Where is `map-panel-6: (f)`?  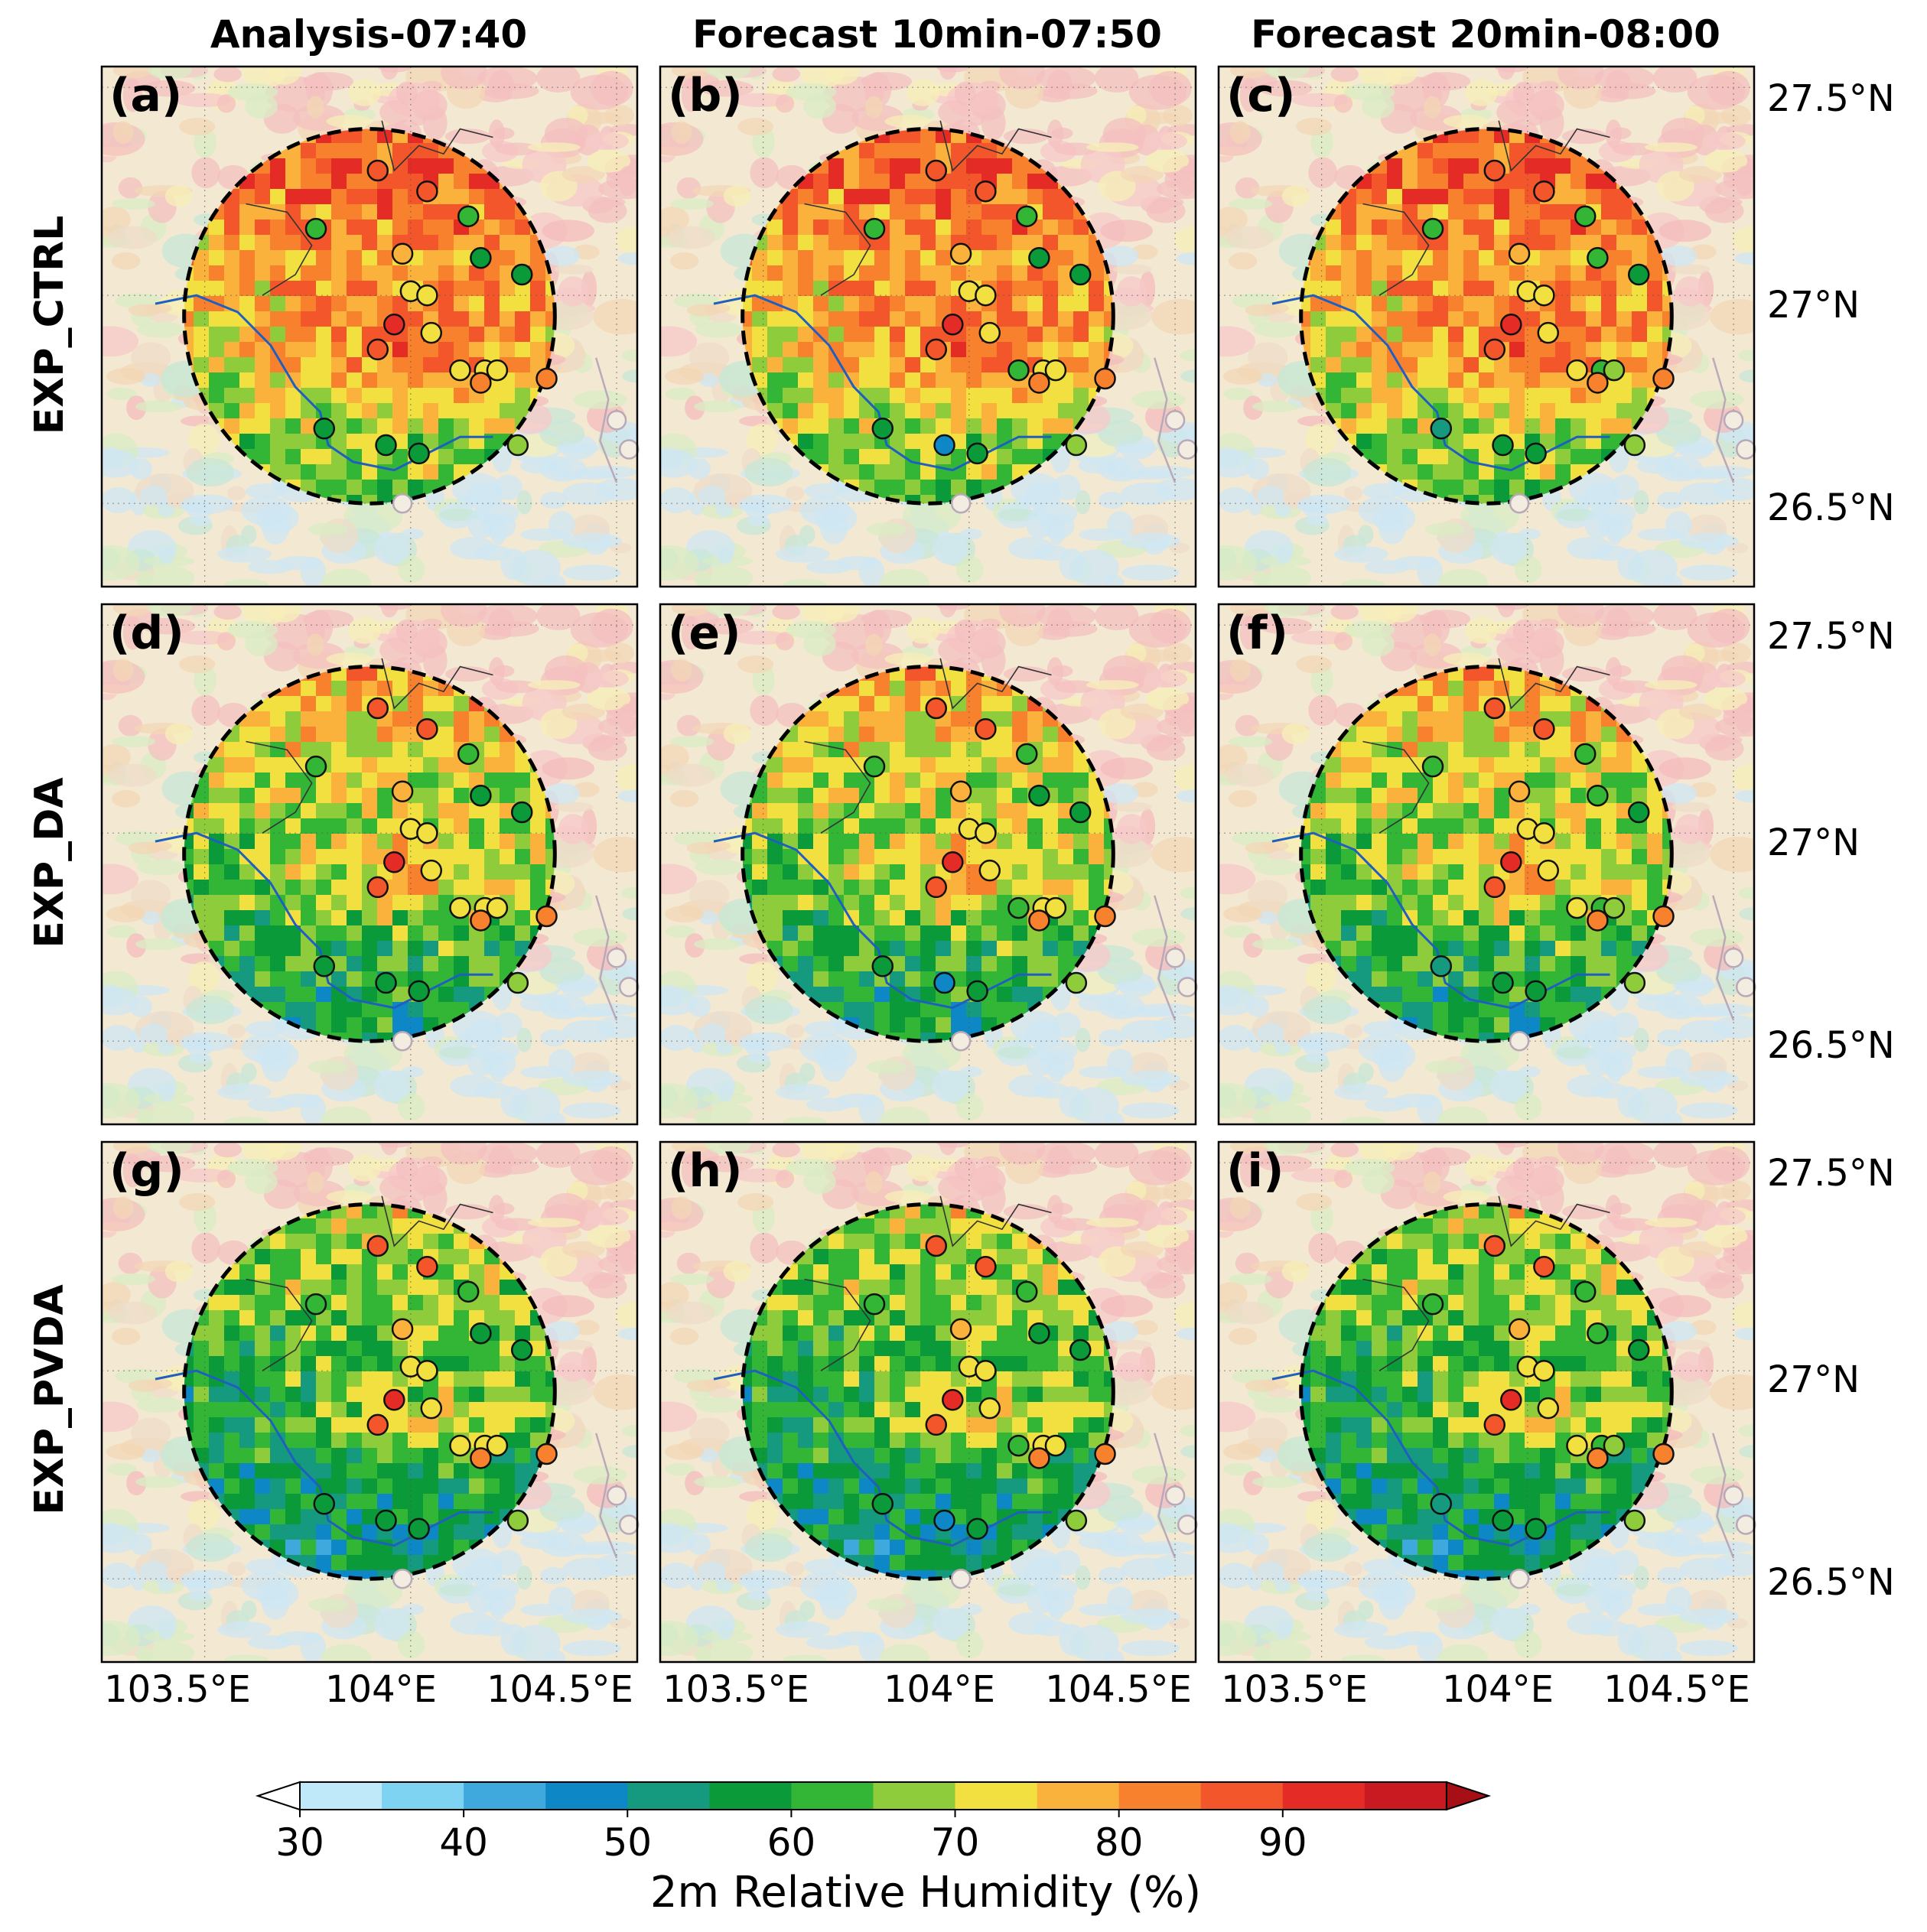 map-panel-6: (f) is located at coordinates (1486, 864).